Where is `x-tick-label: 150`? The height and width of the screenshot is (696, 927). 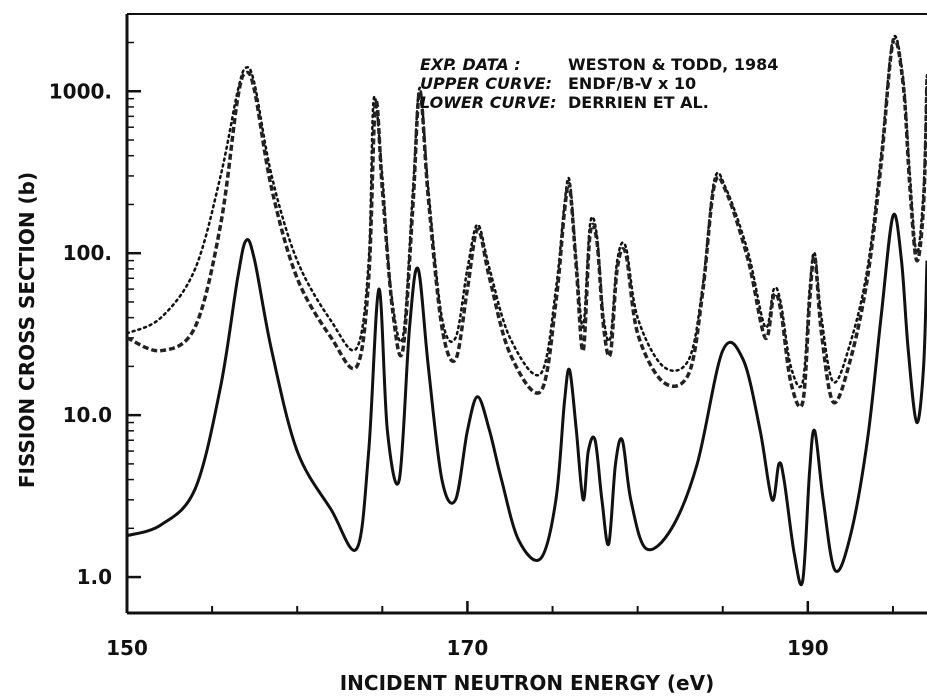 x-tick-label: 150 is located at coordinates (127, 648).